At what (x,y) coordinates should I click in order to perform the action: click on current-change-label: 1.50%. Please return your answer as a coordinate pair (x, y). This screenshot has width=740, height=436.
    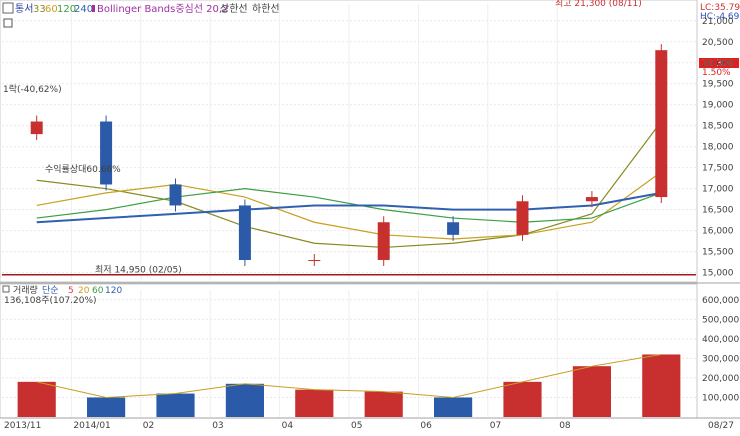
    Looking at the image, I should click on (716, 73).